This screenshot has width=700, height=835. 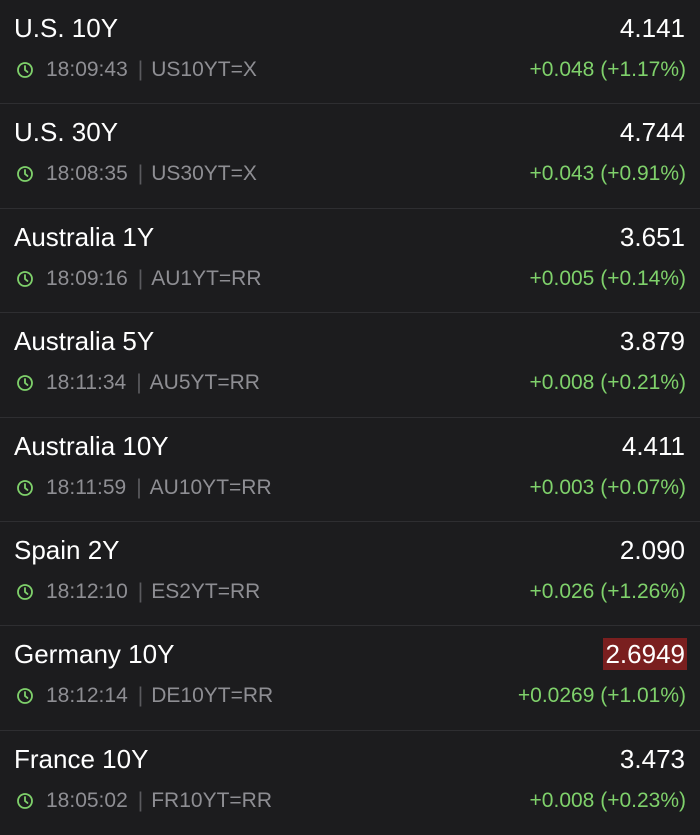 I want to click on quote-meta: 18:12:10 | ES2YT=RR, so click(x=138, y=592).